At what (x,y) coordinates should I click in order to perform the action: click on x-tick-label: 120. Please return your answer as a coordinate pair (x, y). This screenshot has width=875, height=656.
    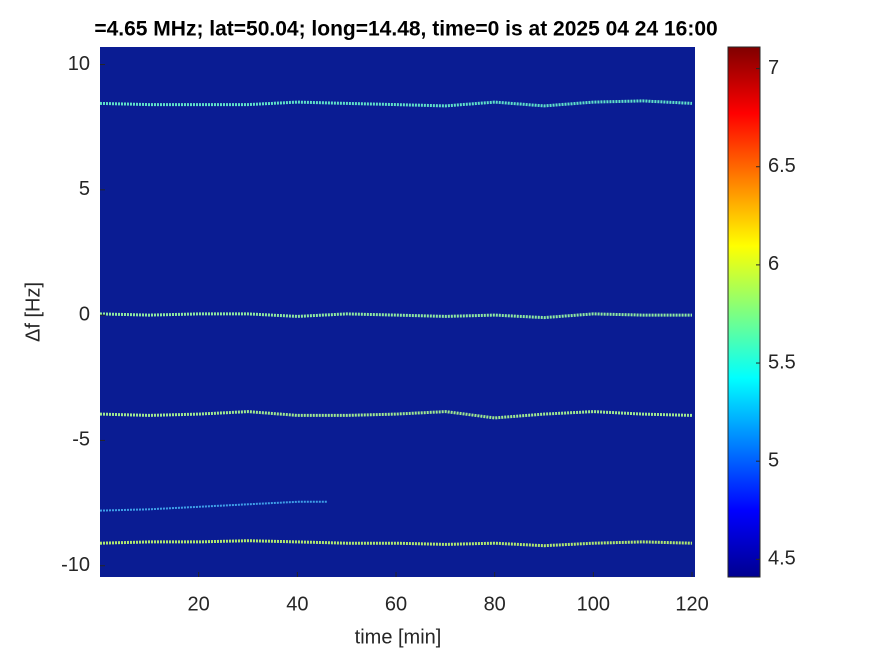
    Looking at the image, I should click on (691, 604).